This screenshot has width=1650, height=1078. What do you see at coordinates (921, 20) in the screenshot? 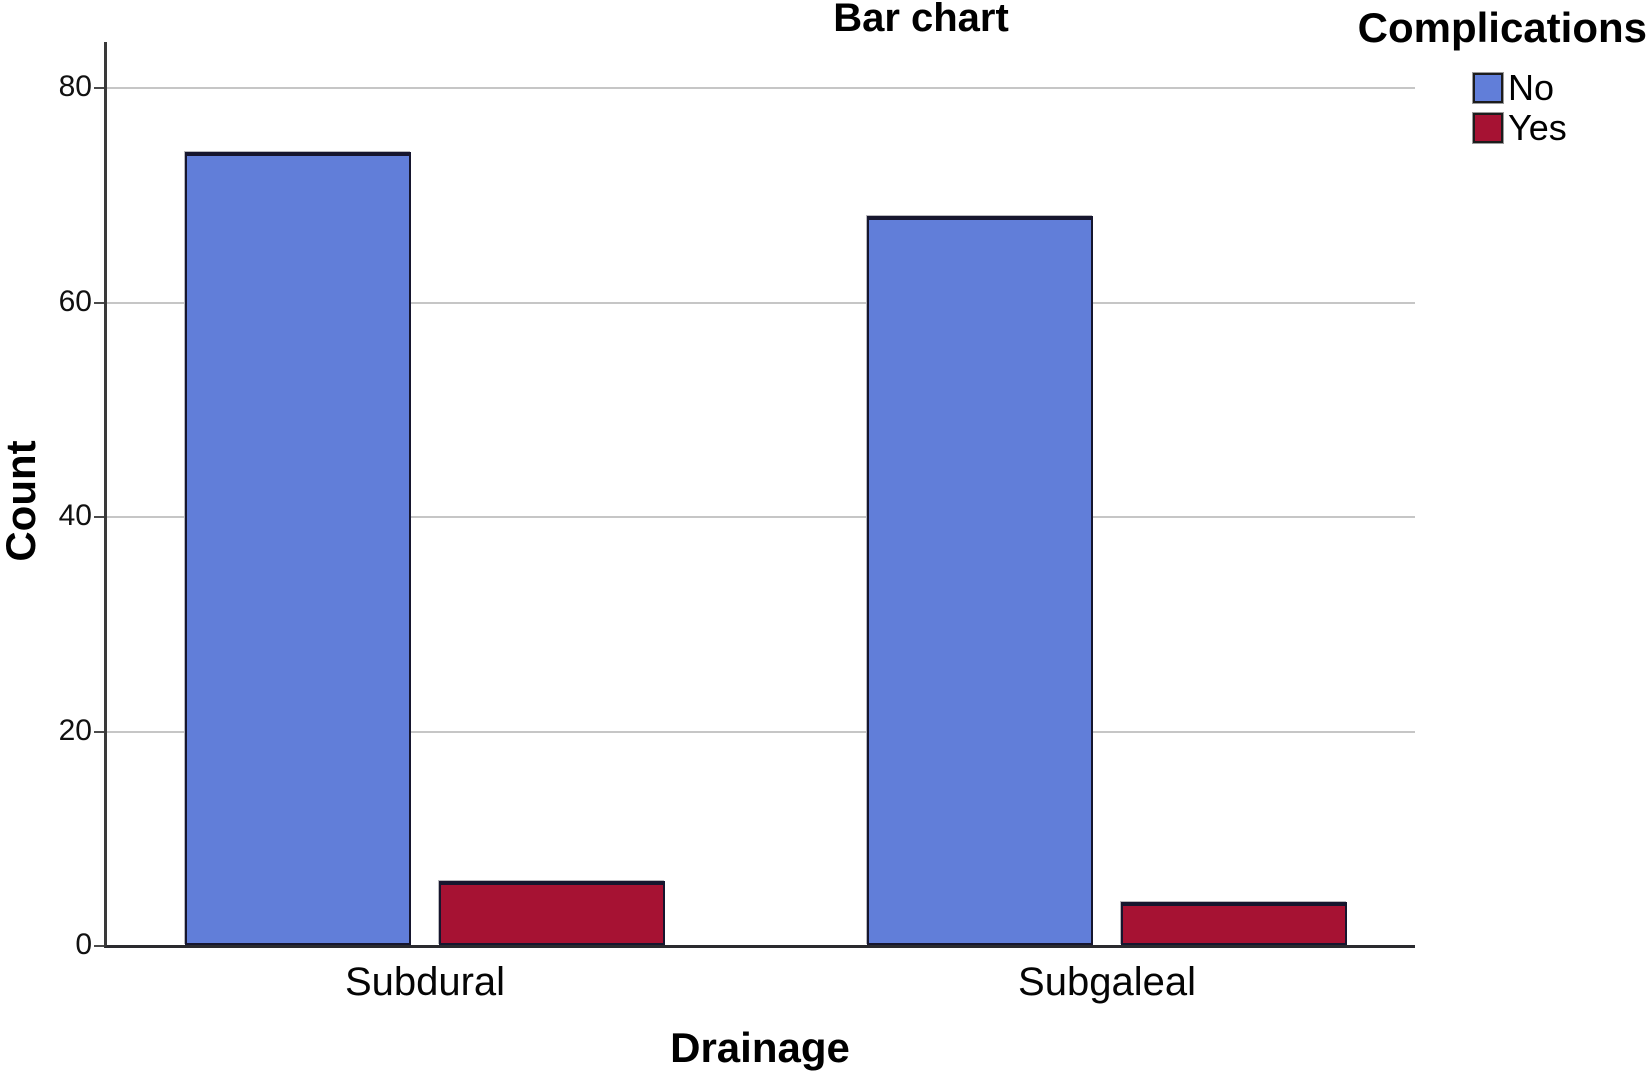
I see `chart-title: Bar chart` at bounding box center [921, 20].